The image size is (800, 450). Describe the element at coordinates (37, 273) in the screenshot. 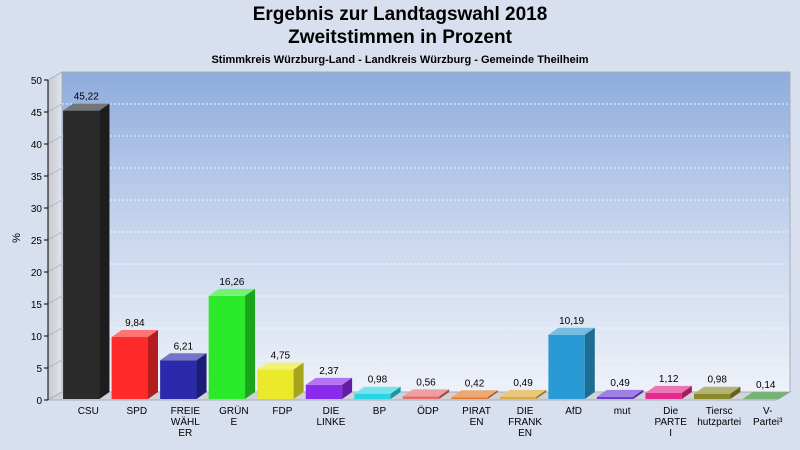

I see `y-tick-label: 20` at that location.